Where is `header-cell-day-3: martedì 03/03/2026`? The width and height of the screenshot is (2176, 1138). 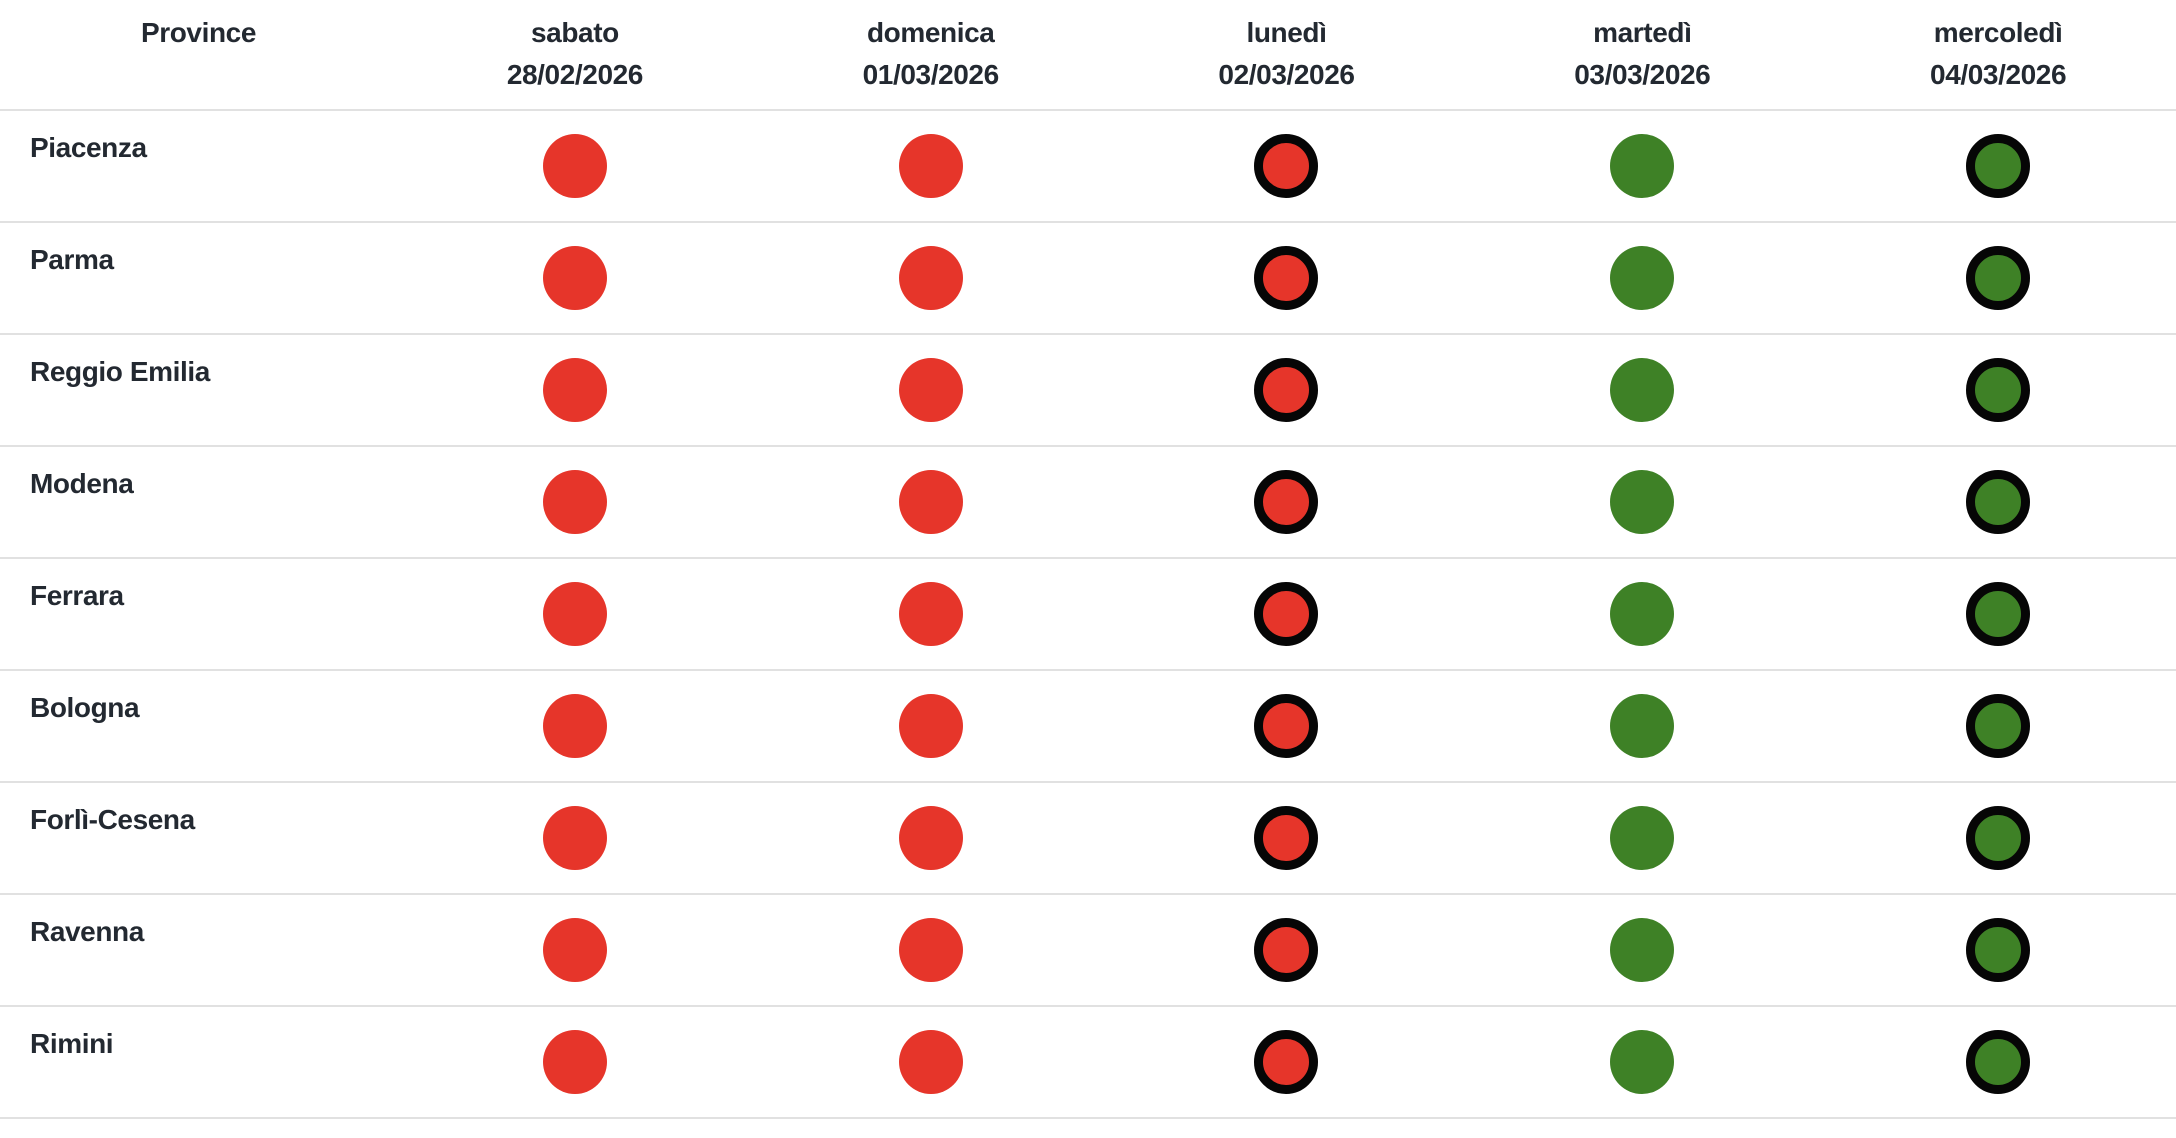 header-cell-day-3: martedì 03/03/2026 is located at coordinates (1642, 60).